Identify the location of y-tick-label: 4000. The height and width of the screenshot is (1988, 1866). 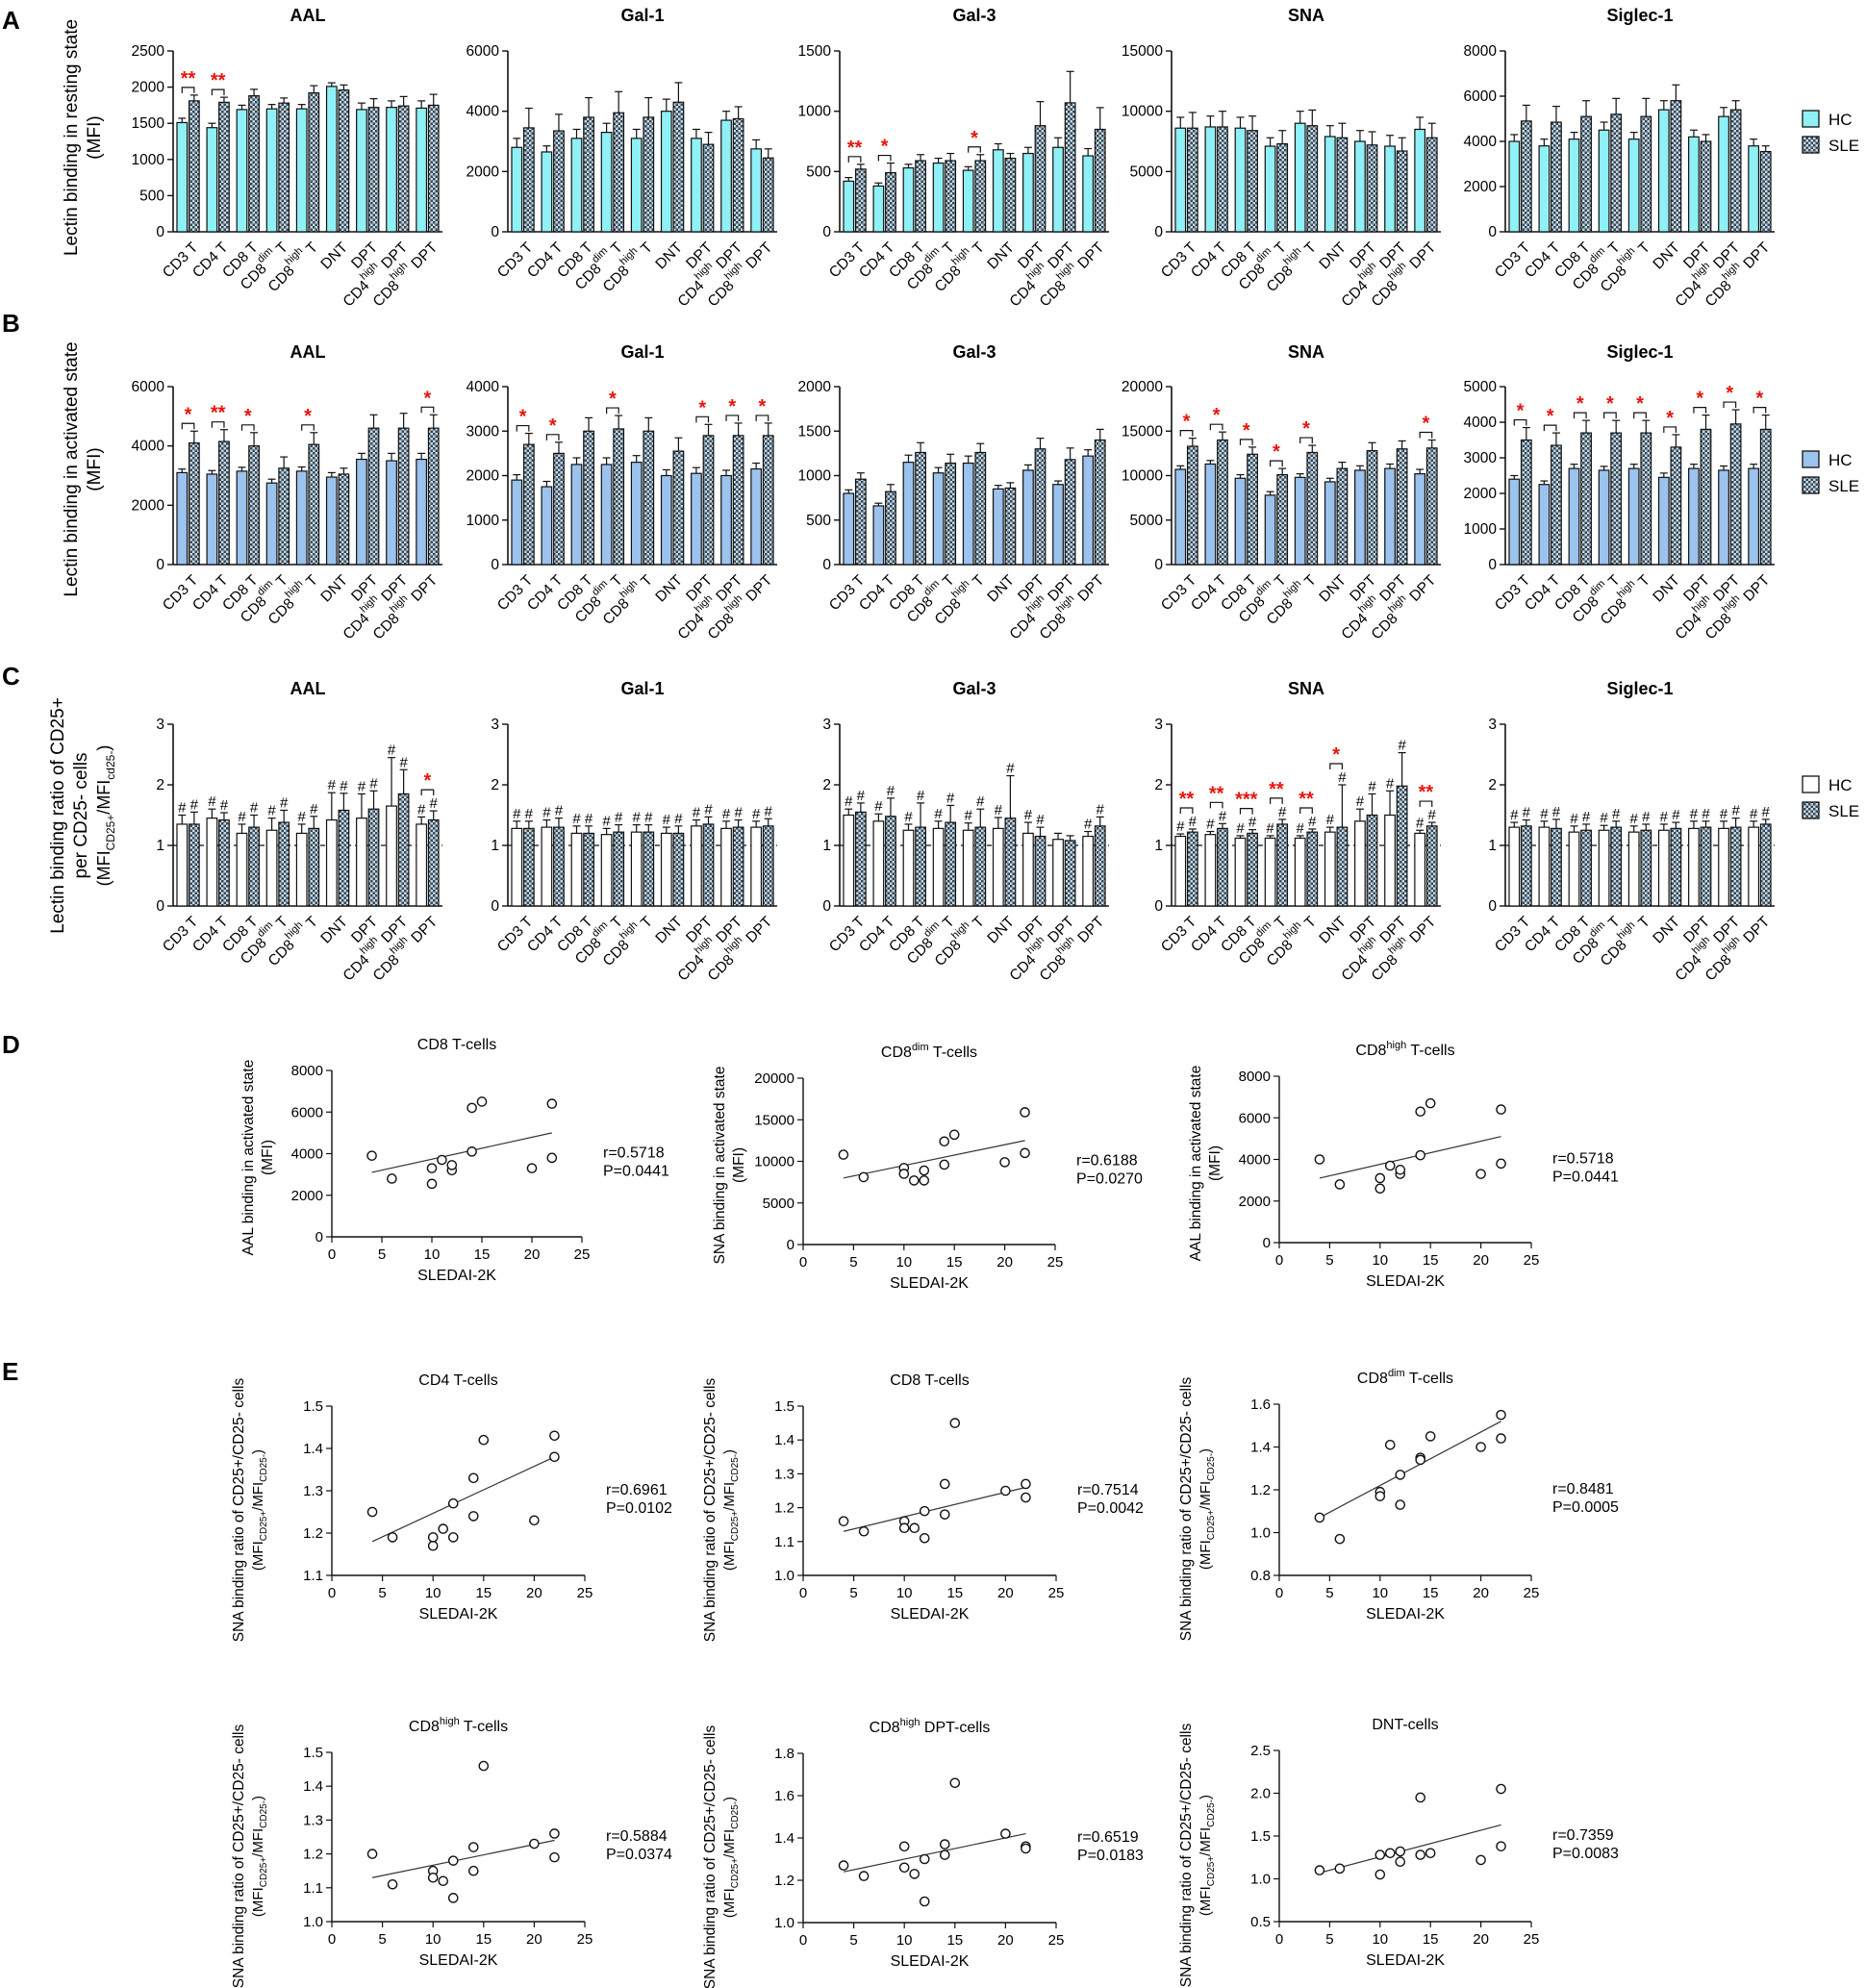
(483, 387).